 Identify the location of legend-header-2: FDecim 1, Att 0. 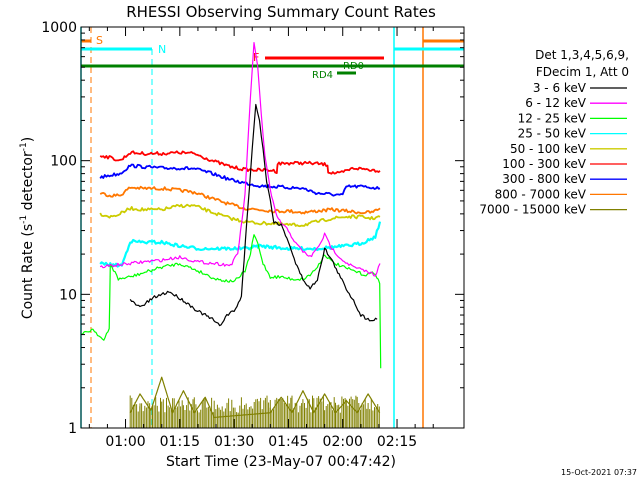
(582, 72).